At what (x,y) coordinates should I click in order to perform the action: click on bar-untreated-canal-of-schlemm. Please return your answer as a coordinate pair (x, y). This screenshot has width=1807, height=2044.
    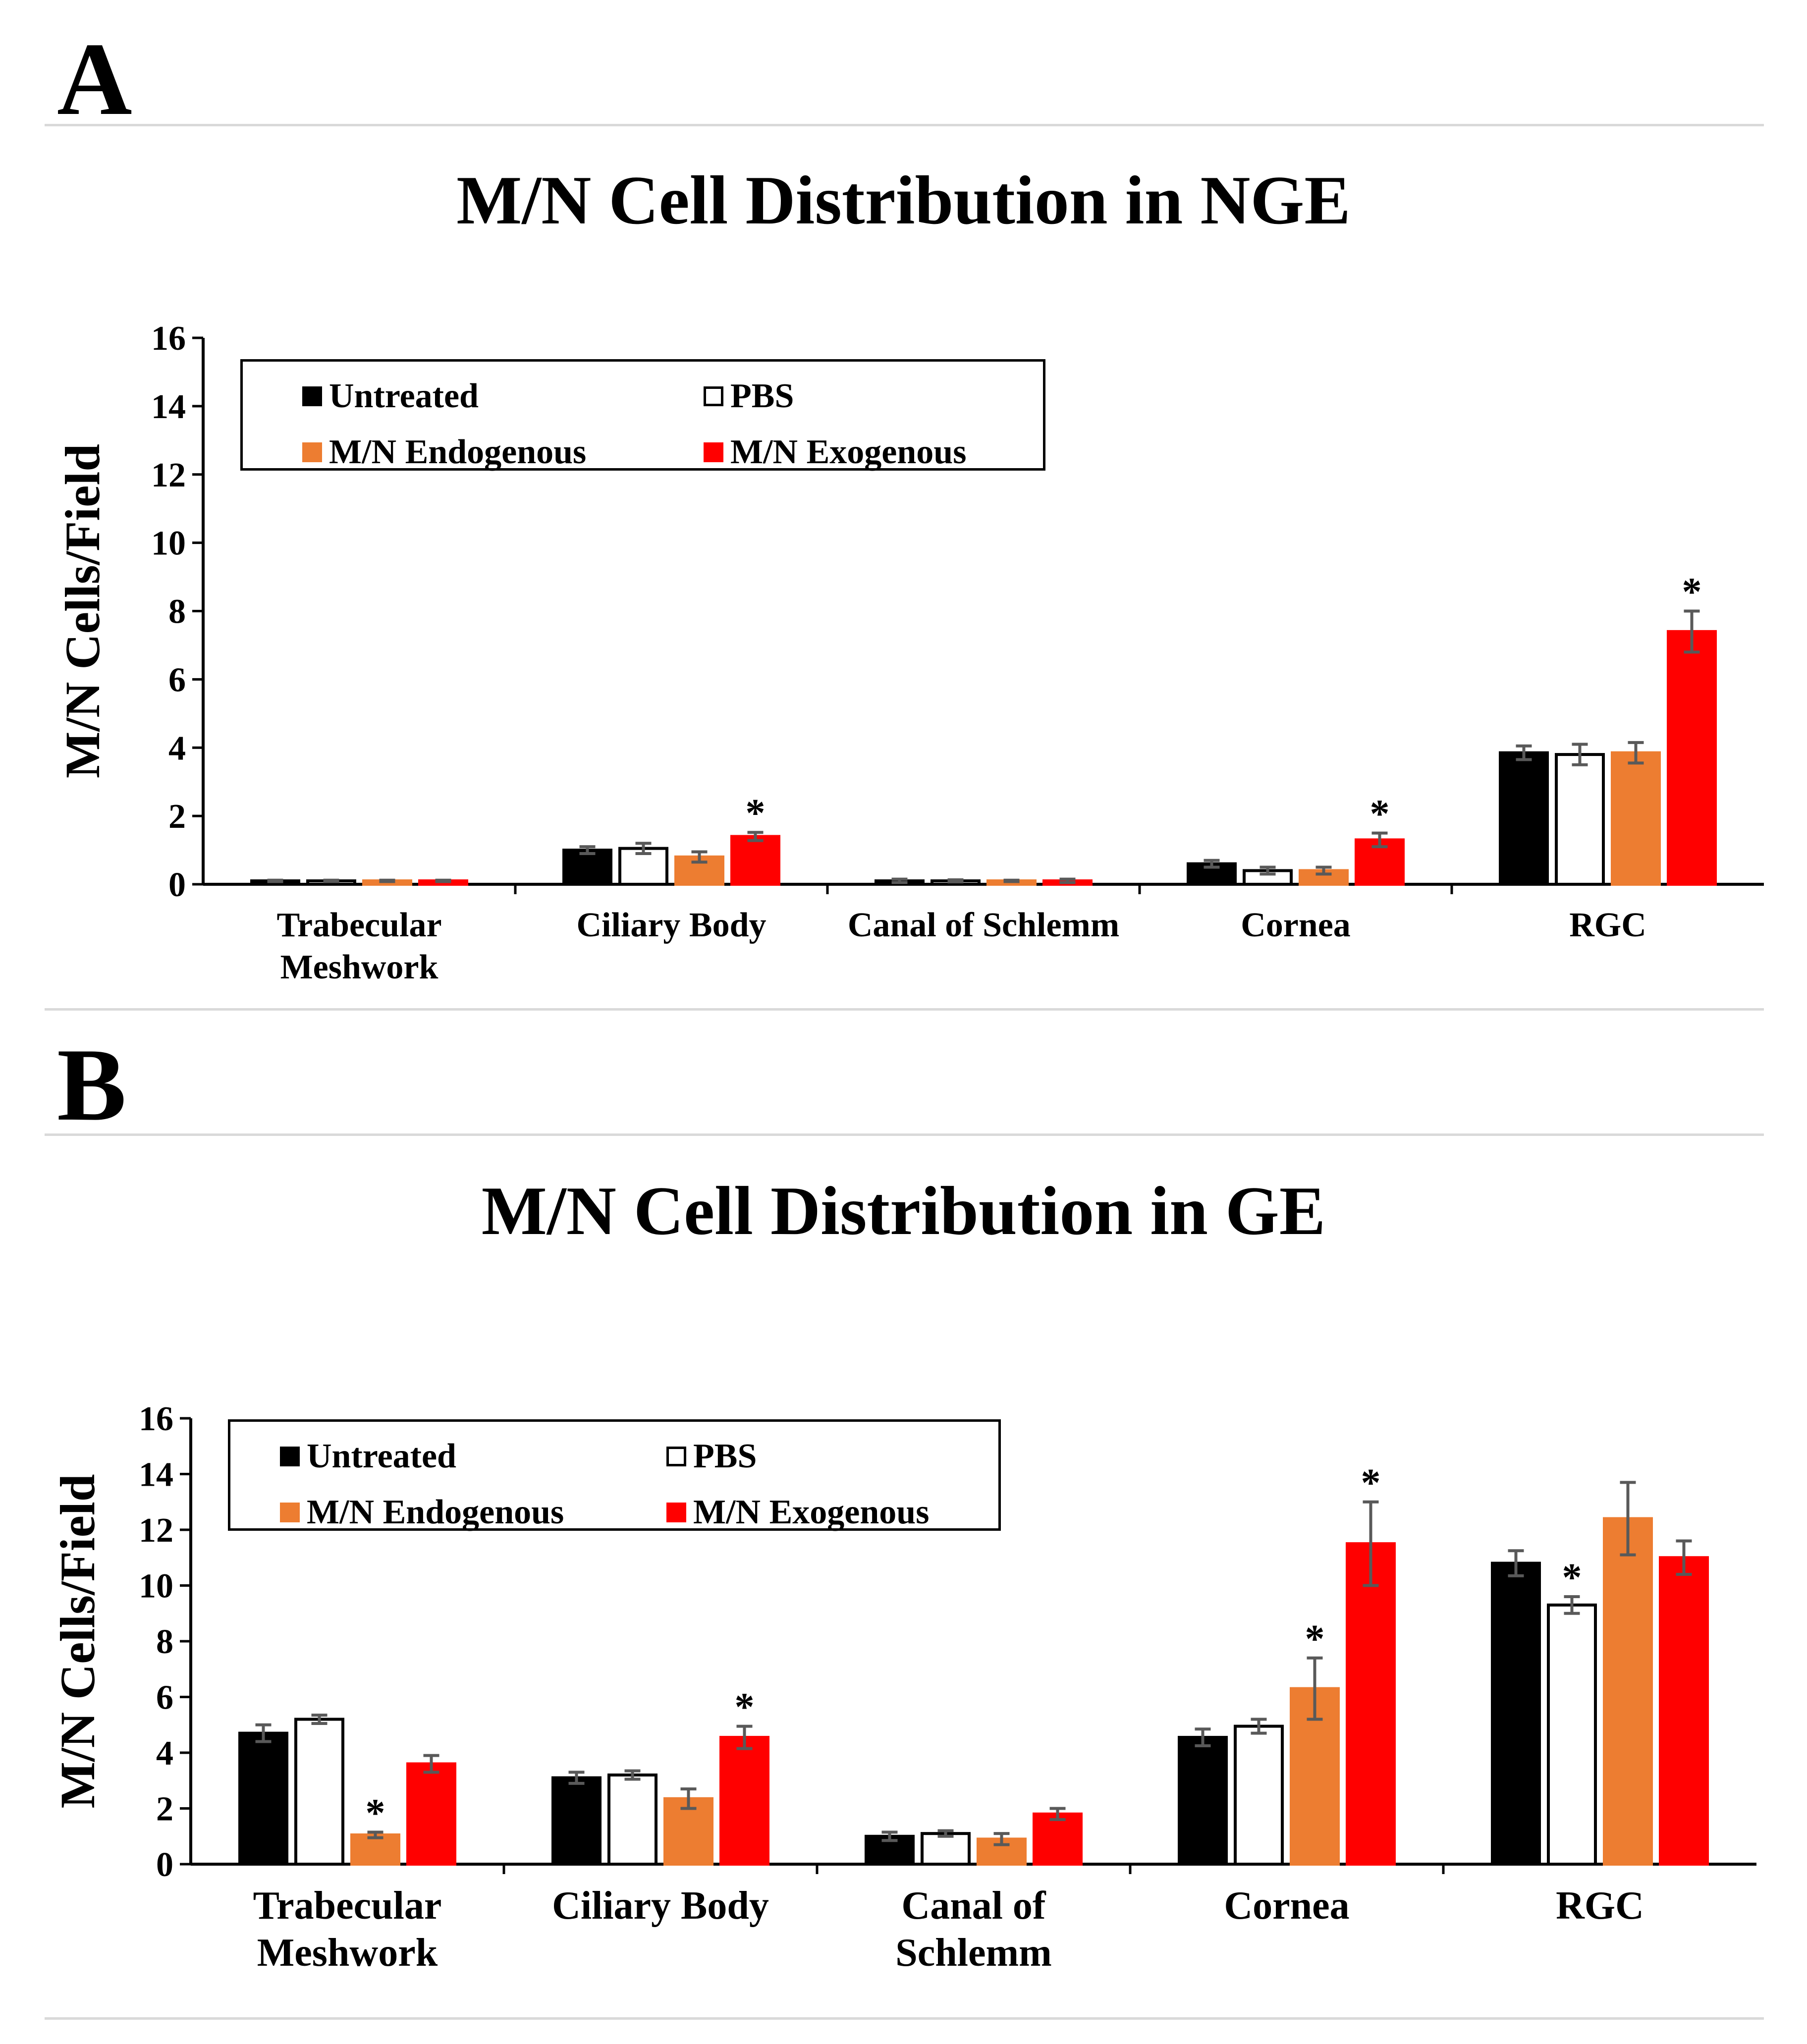
    Looking at the image, I should click on (890, 1850).